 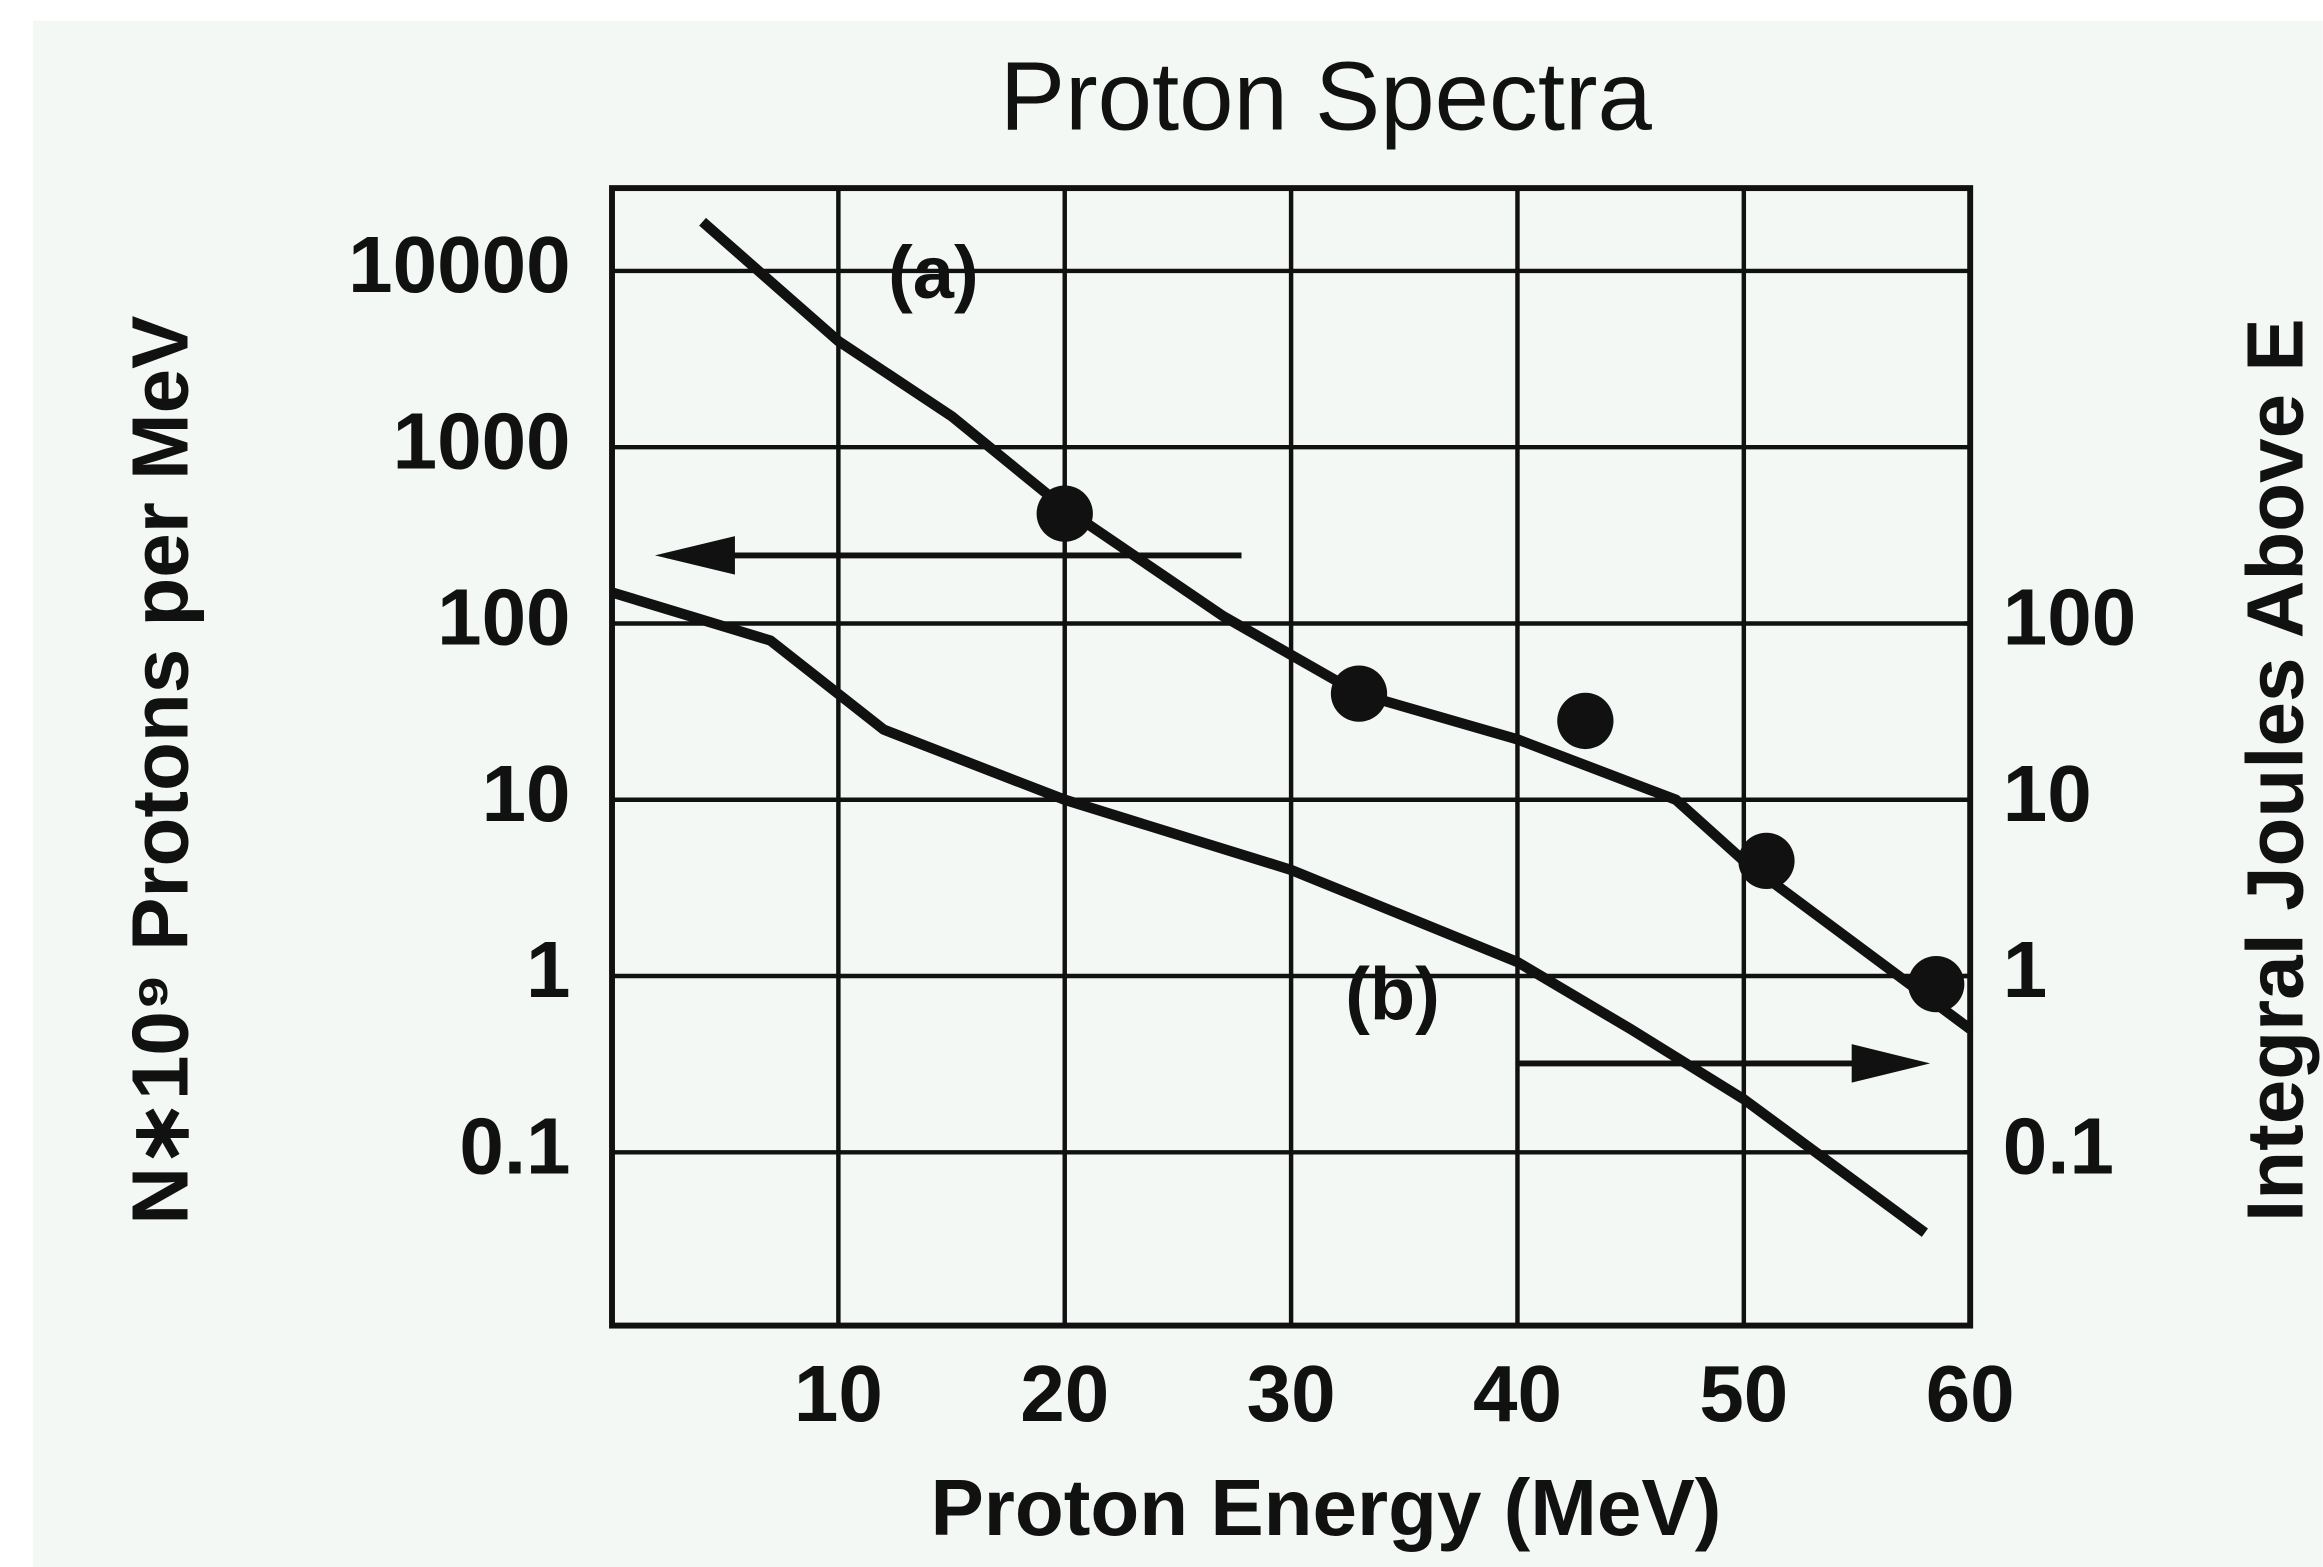 What do you see at coordinates (1325, 1507) in the screenshot?
I see `x-axis-label: Proton Energy (MeV)` at bounding box center [1325, 1507].